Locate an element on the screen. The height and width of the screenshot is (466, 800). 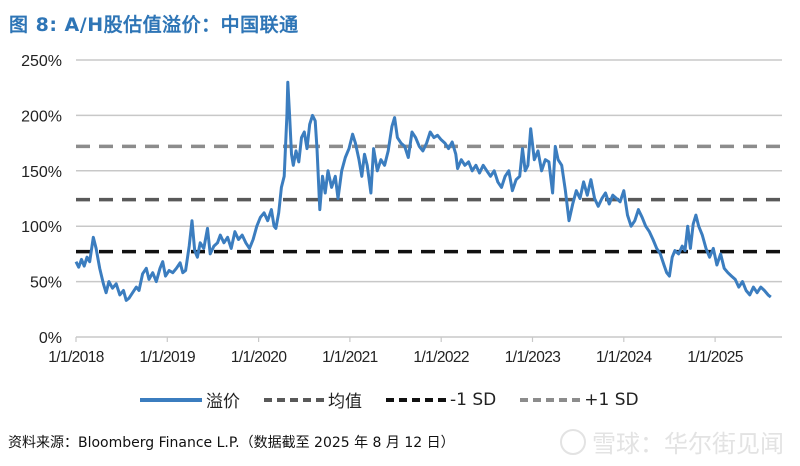
legend: 溢价 均值 -1 SD +1 SD is located at coordinates (401, 399).